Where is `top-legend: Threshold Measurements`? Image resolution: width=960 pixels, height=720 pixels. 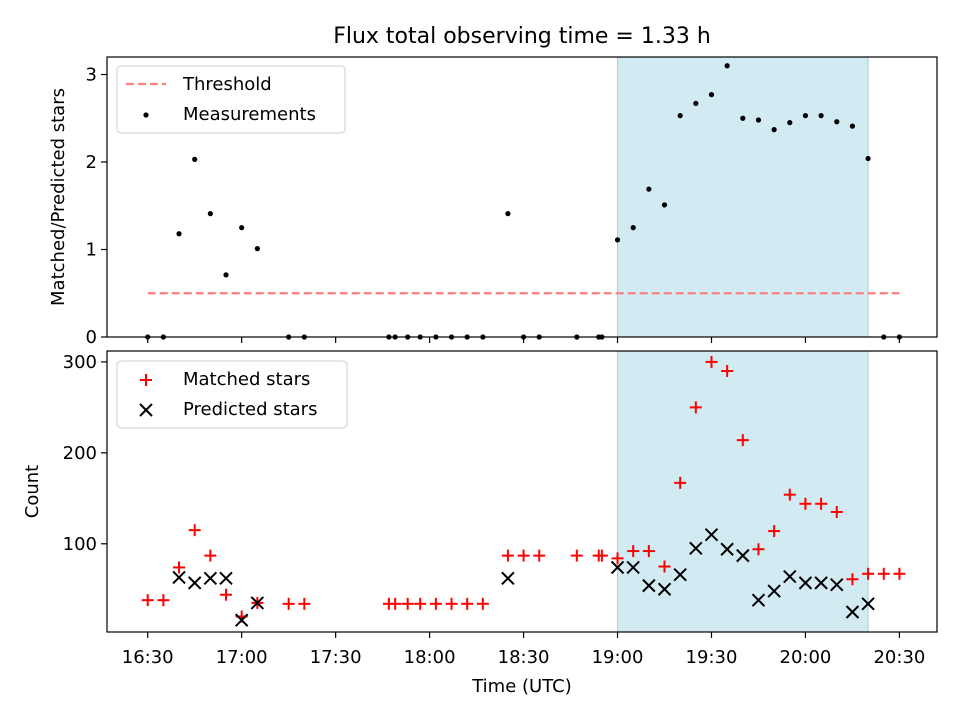 top-legend: Threshold Measurements is located at coordinates (231, 99).